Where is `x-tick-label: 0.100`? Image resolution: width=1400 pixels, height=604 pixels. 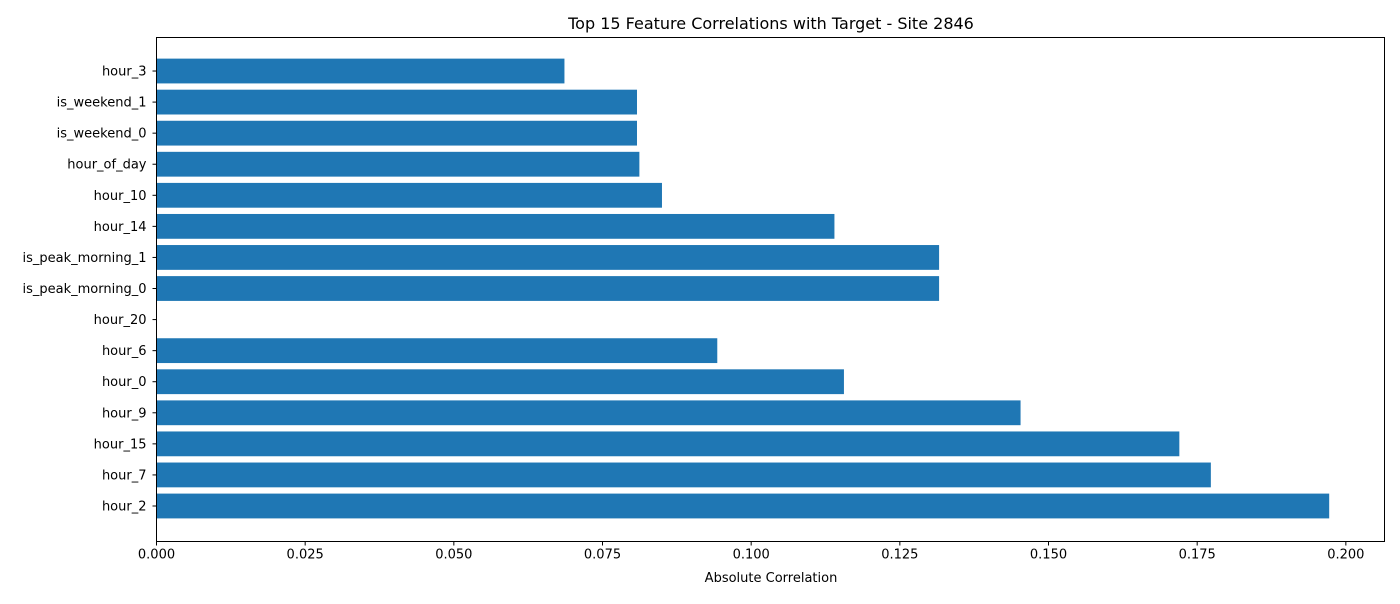 x-tick-label: 0.100 is located at coordinates (751, 555).